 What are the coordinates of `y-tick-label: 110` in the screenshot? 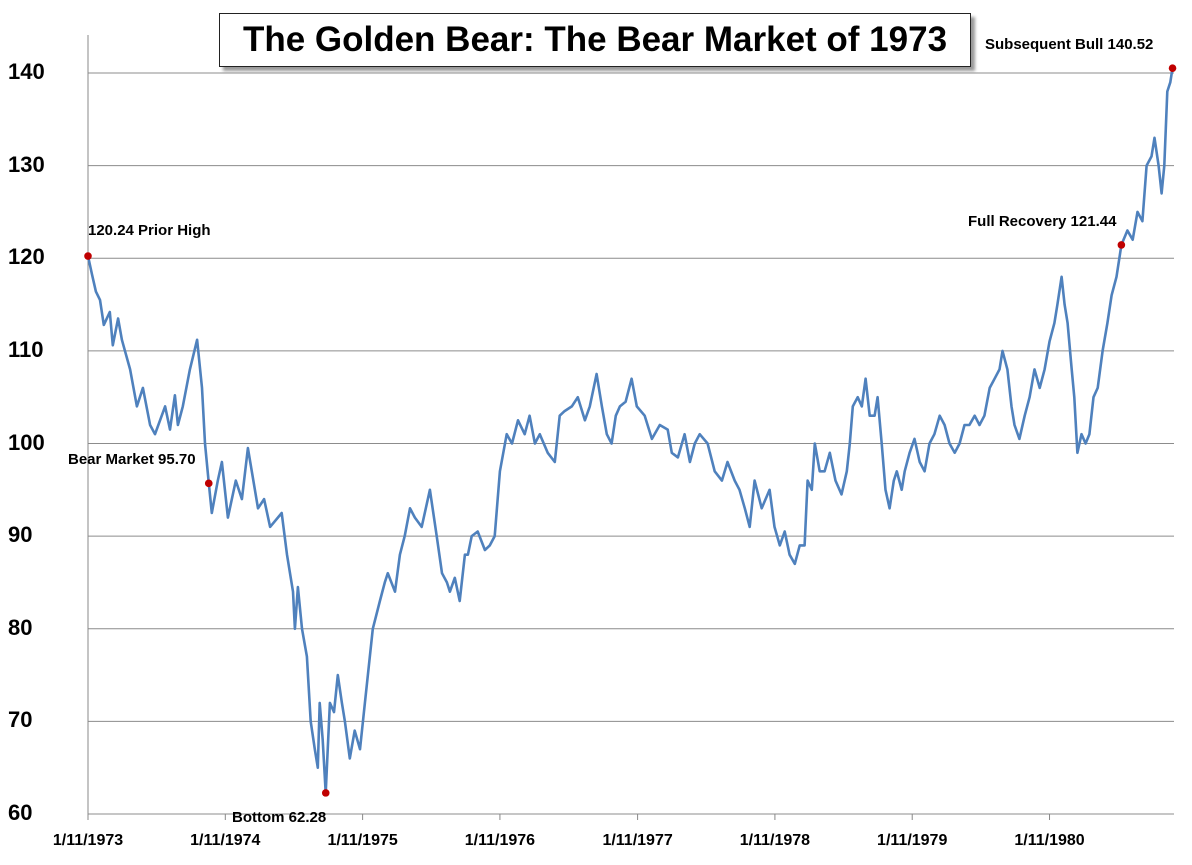 It's located at (26, 349).